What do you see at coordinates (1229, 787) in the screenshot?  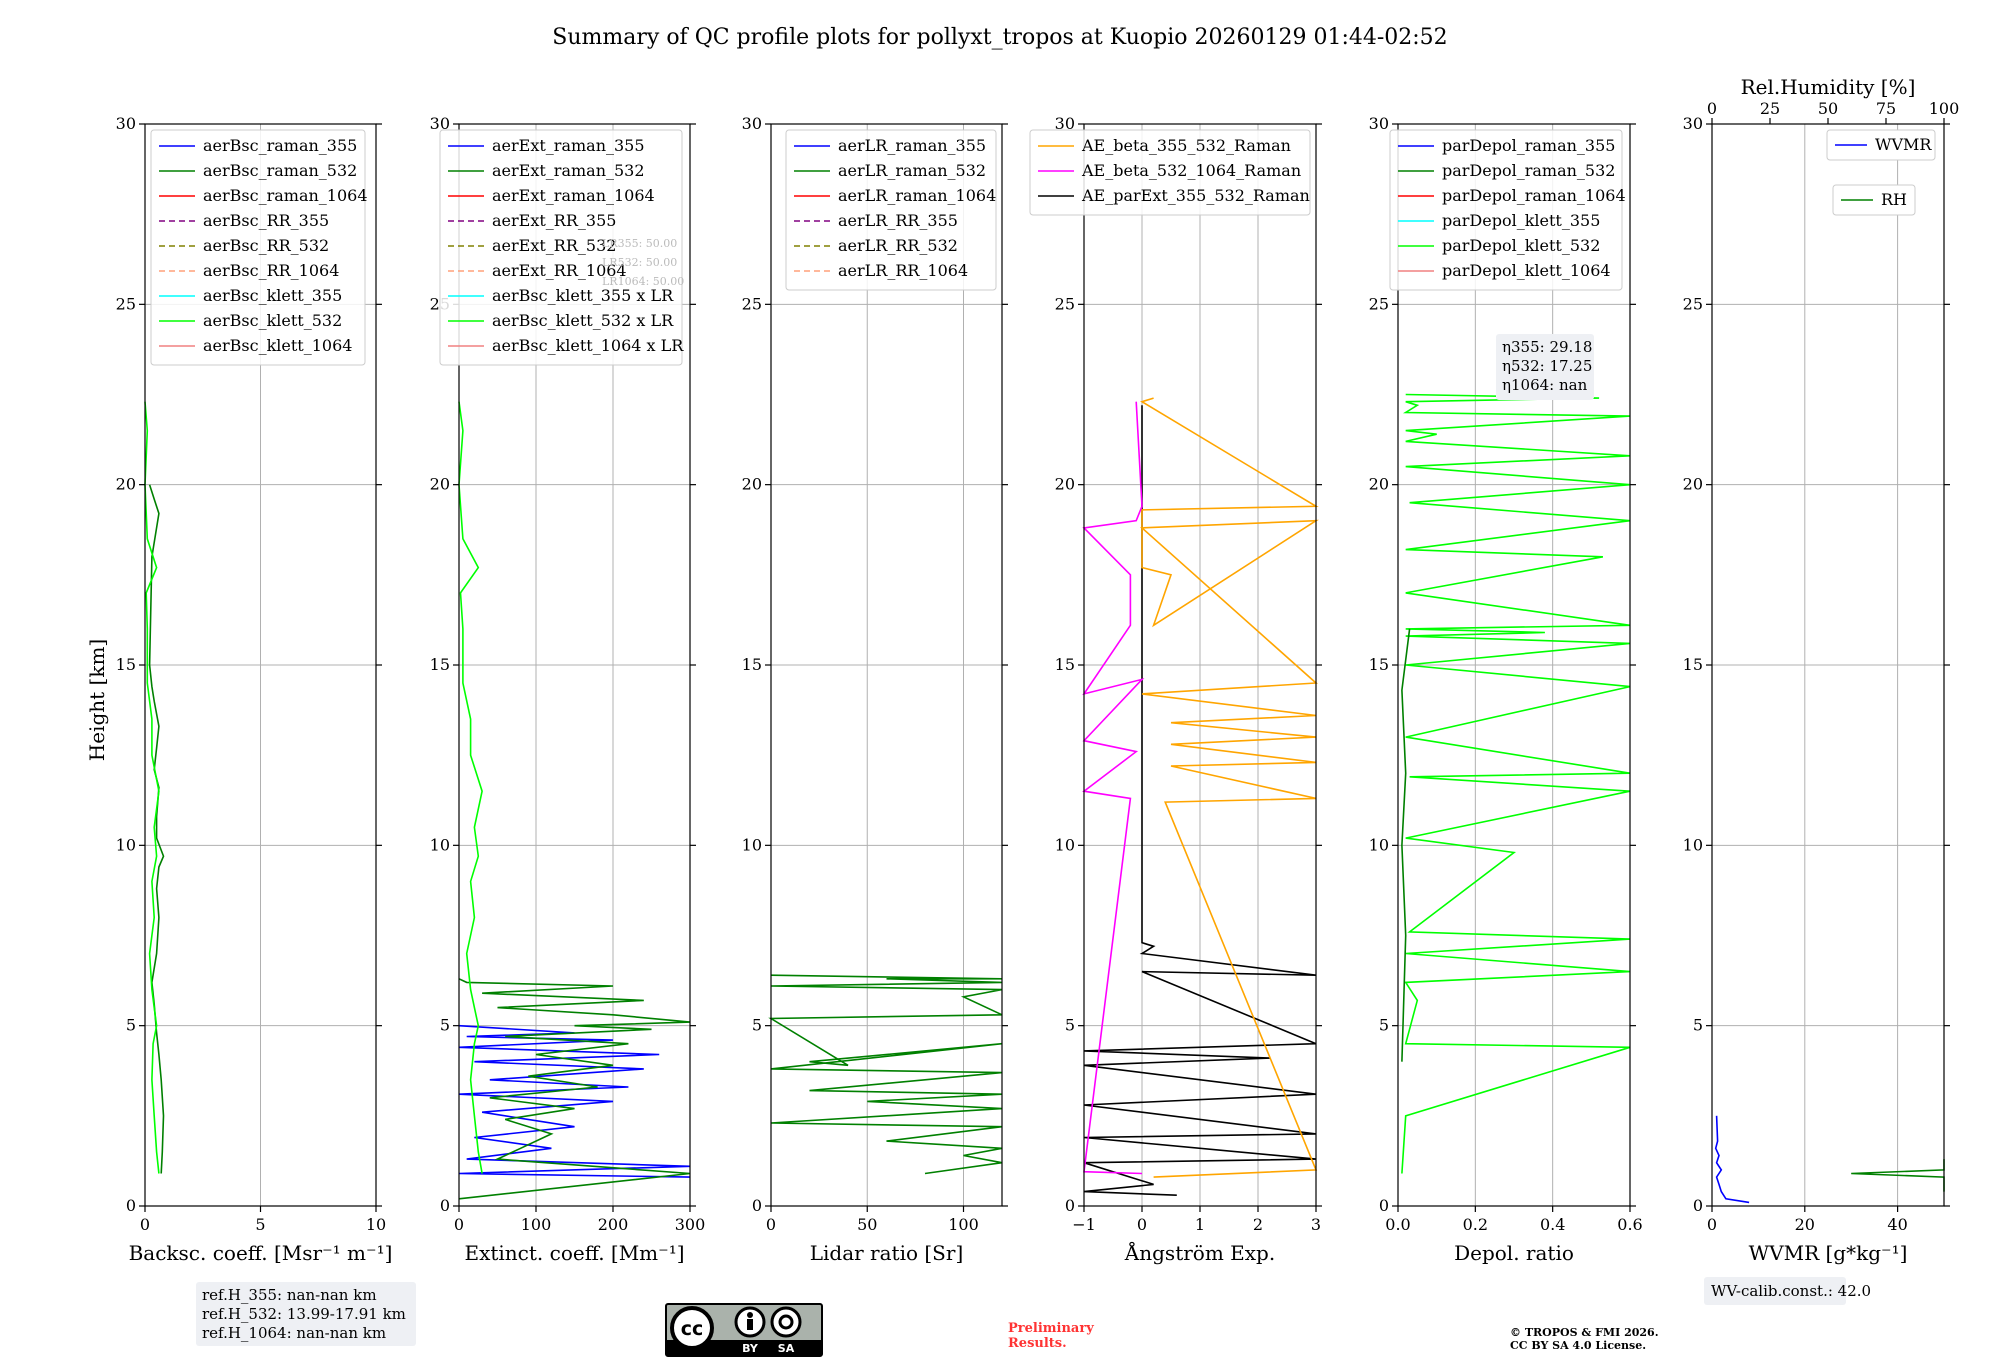 I see `series-line-AE_beta_355_532_Raman` at bounding box center [1229, 787].